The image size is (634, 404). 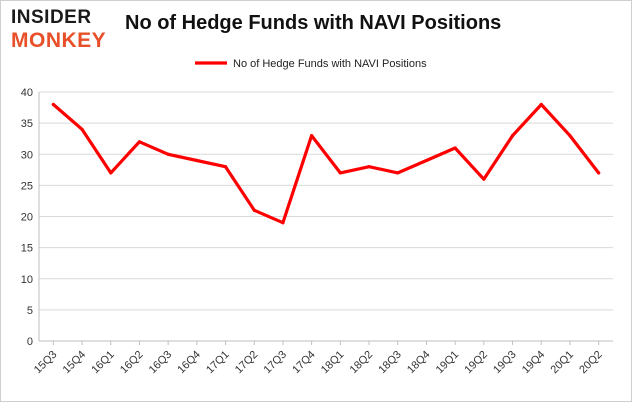 I want to click on x-tick-label: 16Q4, so click(x=189, y=363).